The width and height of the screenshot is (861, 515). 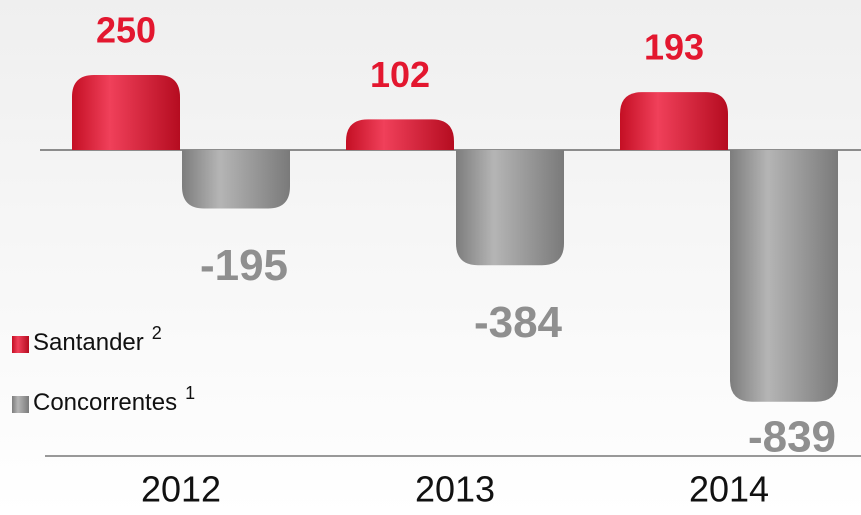 I want to click on data-label: -839, so click(x=792, y=436).